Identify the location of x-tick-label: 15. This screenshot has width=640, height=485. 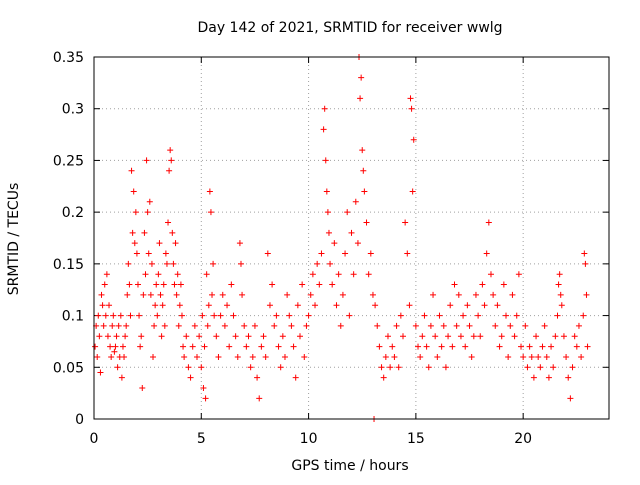
(416, 439).